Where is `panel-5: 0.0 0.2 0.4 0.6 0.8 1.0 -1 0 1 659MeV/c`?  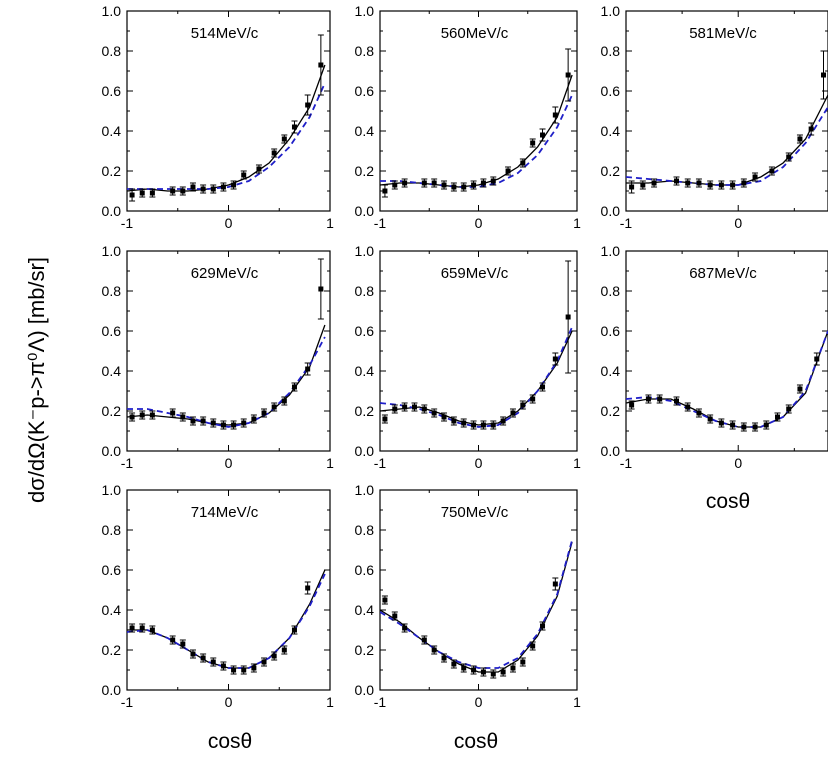 panel-5: 0.0 0.2 0.4 0.6 0.8 1.0 -1 0 1 659MeV/c is located at coordinates (468, 357).